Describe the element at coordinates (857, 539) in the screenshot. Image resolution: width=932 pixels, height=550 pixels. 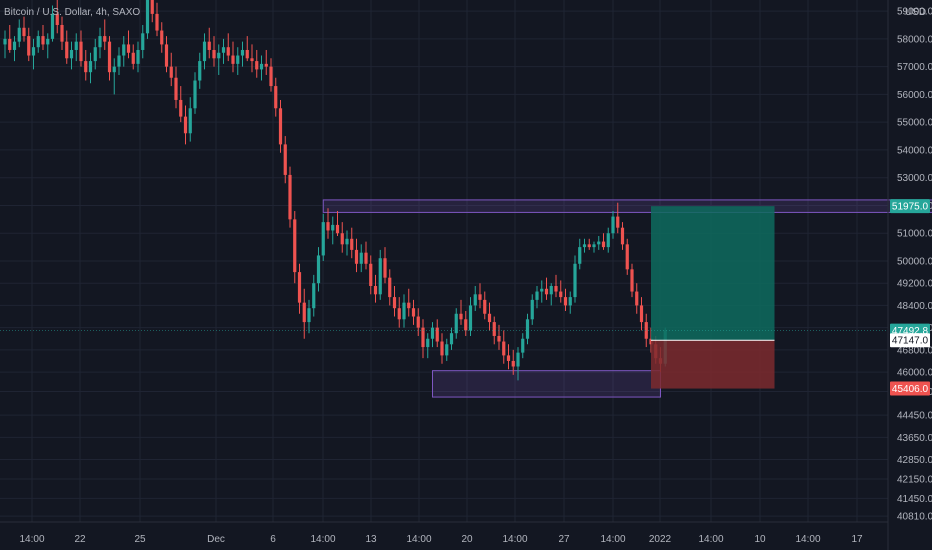
I see `time-tick-label: 17` at that location.